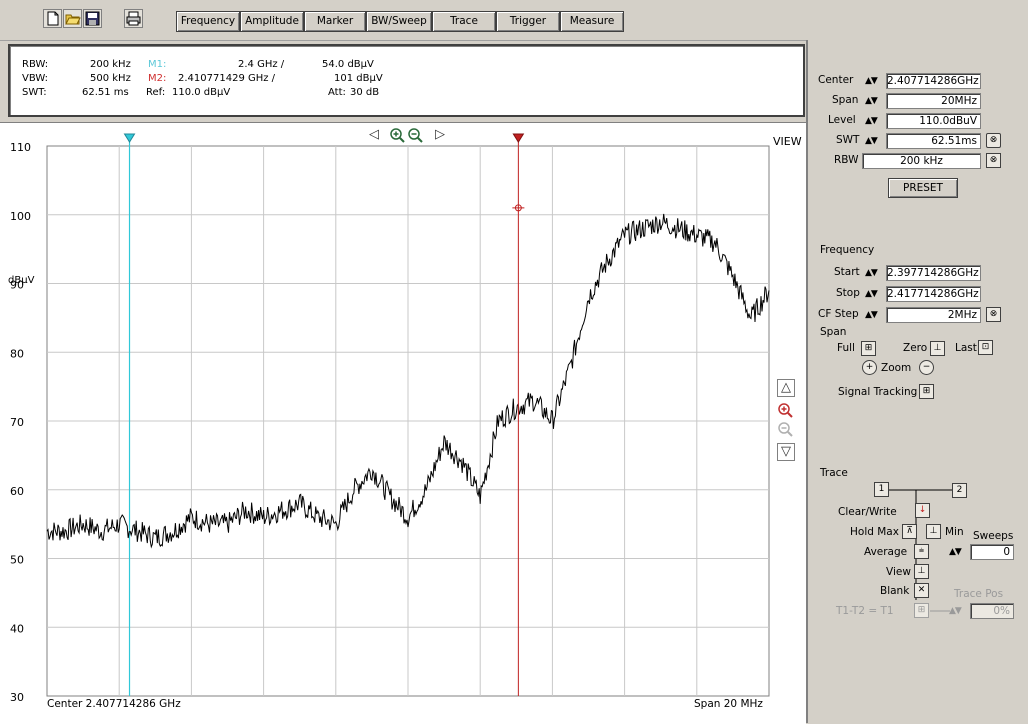  What do you see at coordinates (933, 81) in the screenshot?
I see `center-frequency-field: 2.407714286GHz` at bounding box center [933, 81].